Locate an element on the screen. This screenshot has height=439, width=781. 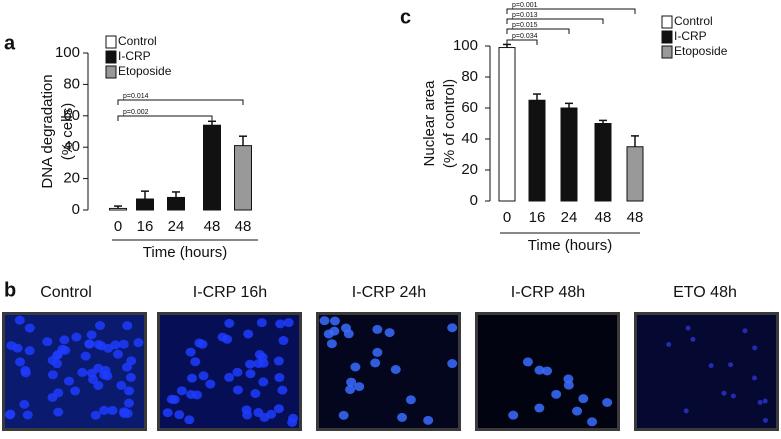
p-value: p=0.034 is located at coordinates (525, 36).